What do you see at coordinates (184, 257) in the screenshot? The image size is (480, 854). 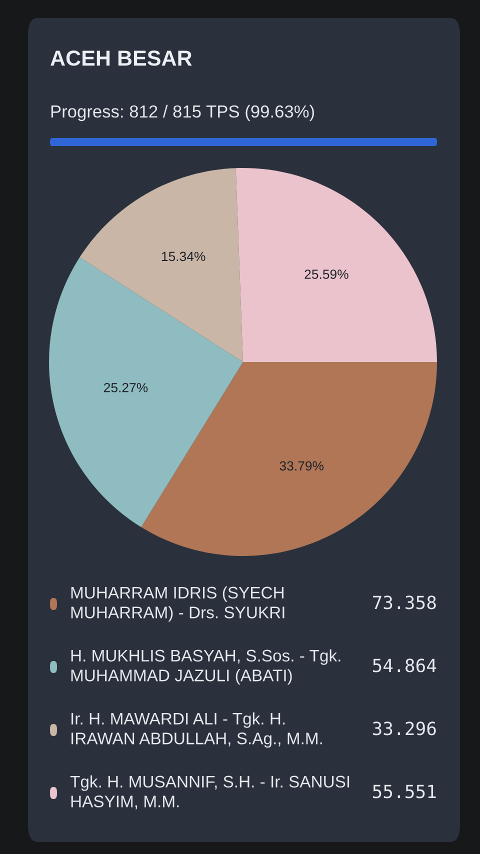 I see `data-label: 15.34%` at bounding box center [184, 257].